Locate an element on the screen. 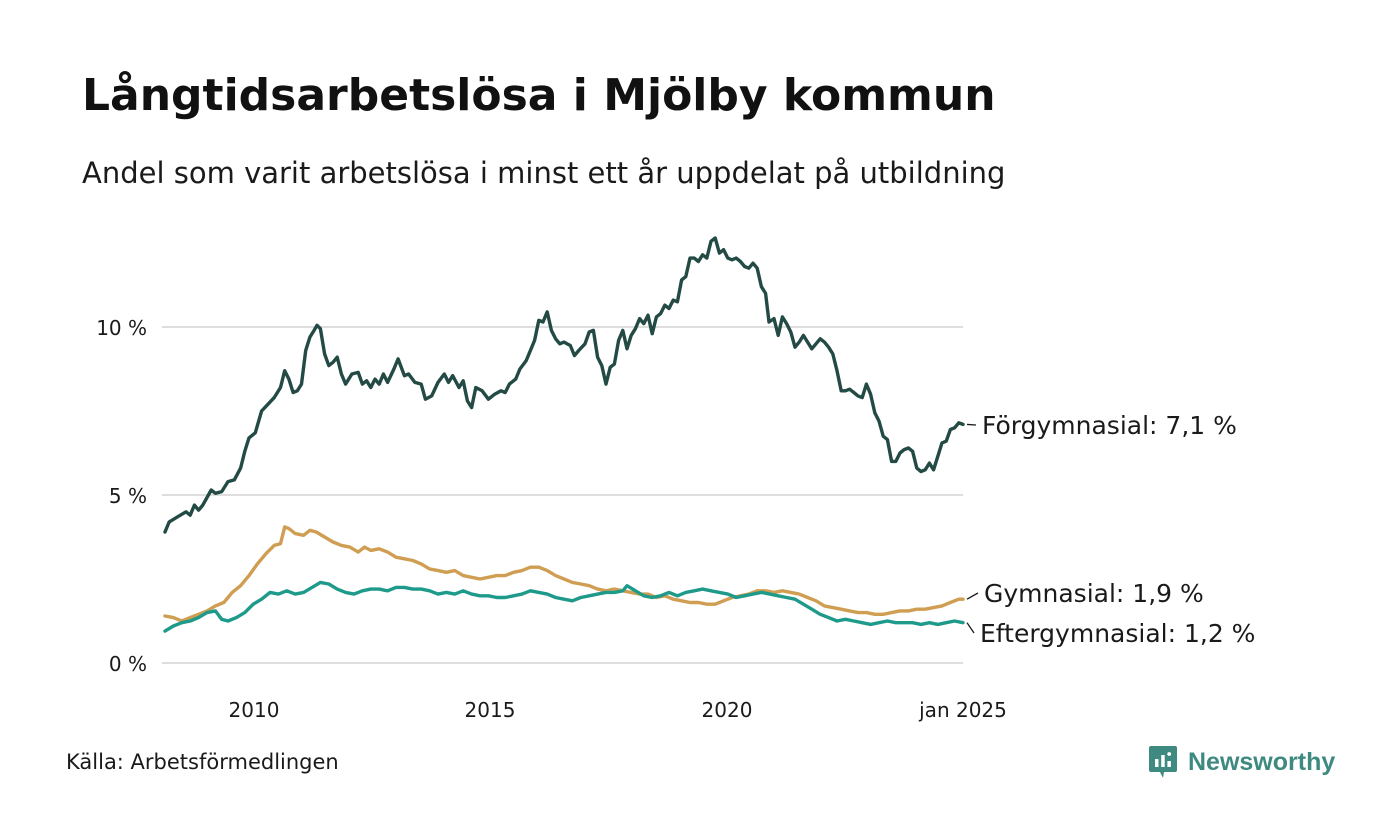 This screenshot has width=1400, height=840. x-tick-label-2010: 2010 is located at coordinates (254, 710).